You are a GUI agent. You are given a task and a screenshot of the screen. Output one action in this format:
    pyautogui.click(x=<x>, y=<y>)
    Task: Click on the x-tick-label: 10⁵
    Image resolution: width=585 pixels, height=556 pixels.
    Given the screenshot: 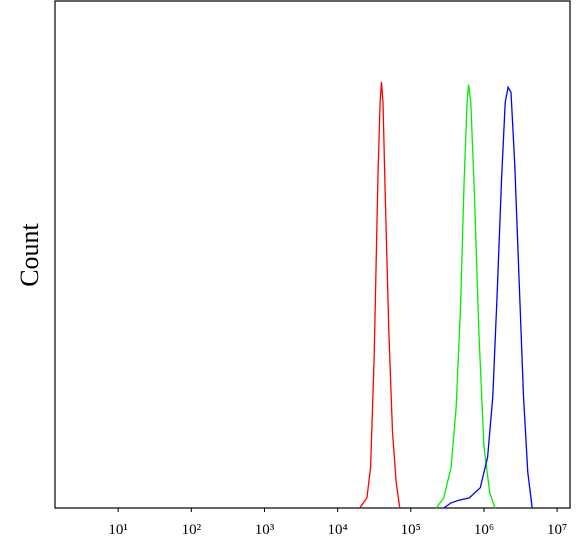 What is the action you would take?
    pyautogui.click(x=411, y=530)
    